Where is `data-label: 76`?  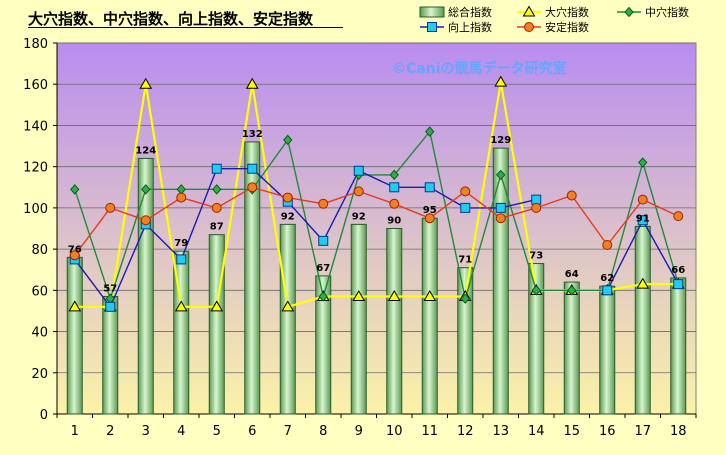 data-label: 76 is located at coordinates (75, 249).